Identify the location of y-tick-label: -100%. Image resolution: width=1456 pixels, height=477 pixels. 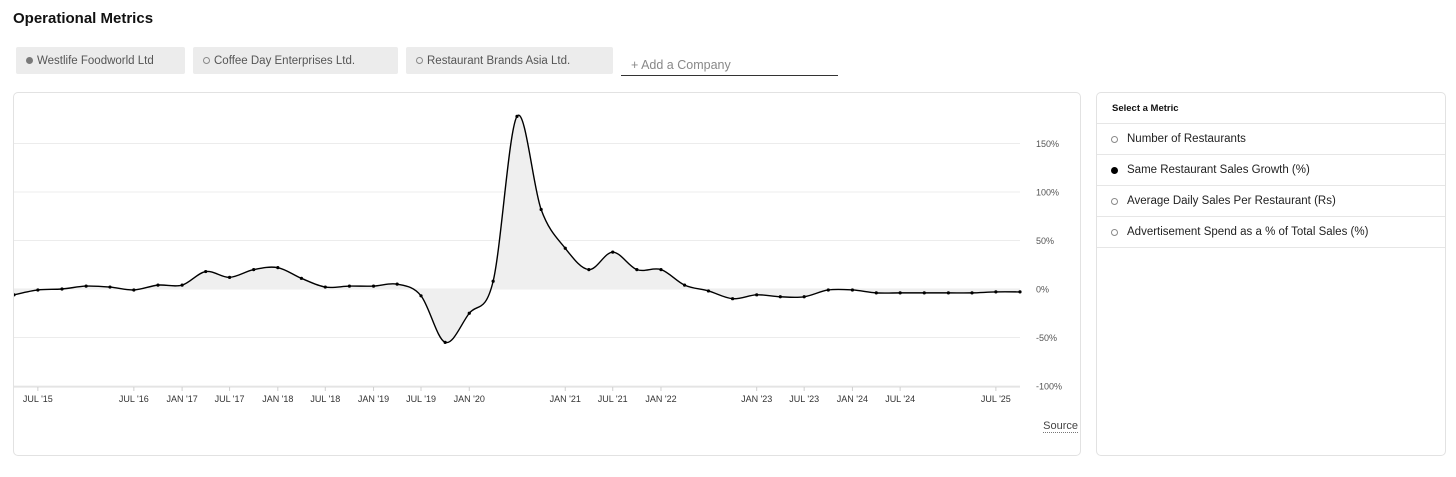
(1049, 387).